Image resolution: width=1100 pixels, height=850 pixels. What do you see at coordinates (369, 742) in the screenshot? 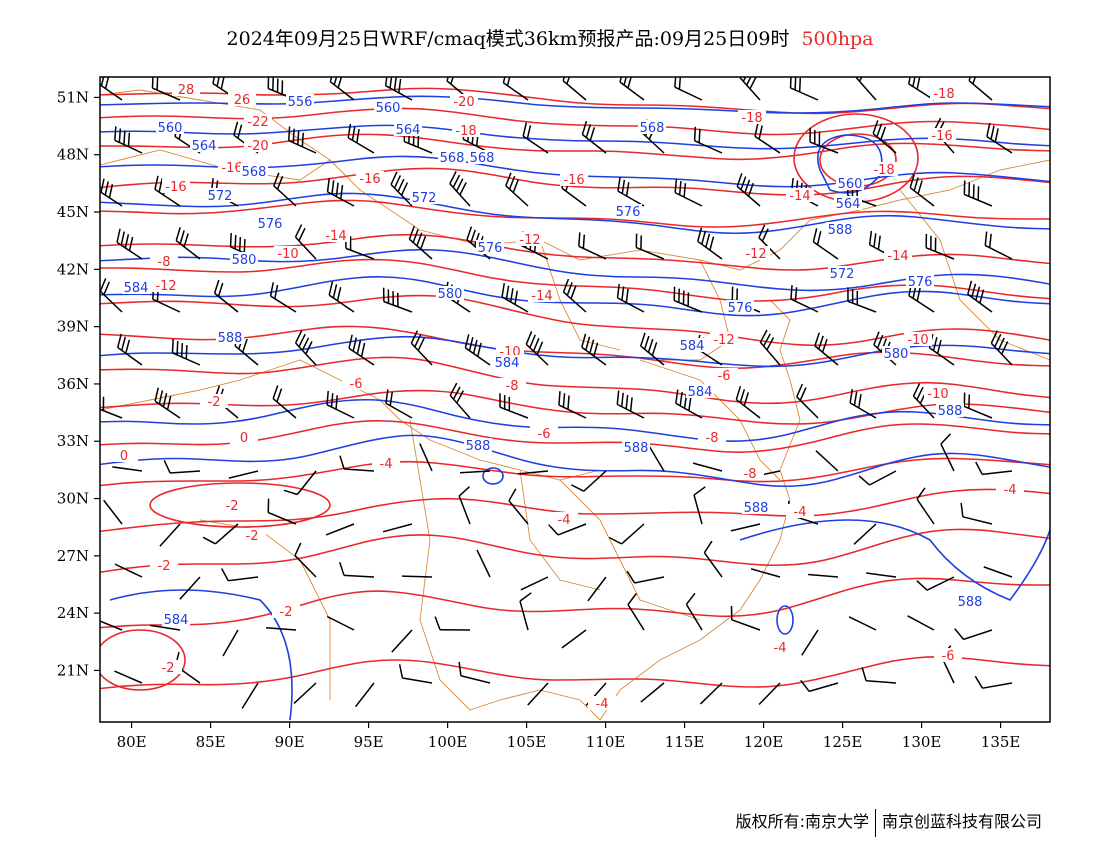
I see `lon-tick-label: 95E` at bounding box center [369, 742].